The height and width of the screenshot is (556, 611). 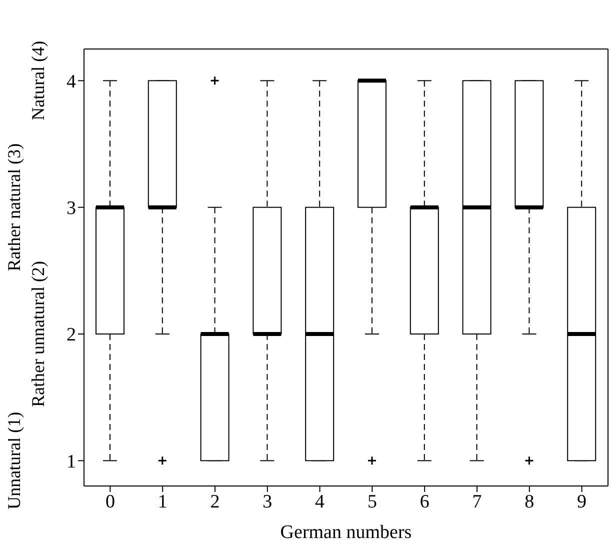 I want to click on x-tick-label: 0, so click(x=110, y=501).